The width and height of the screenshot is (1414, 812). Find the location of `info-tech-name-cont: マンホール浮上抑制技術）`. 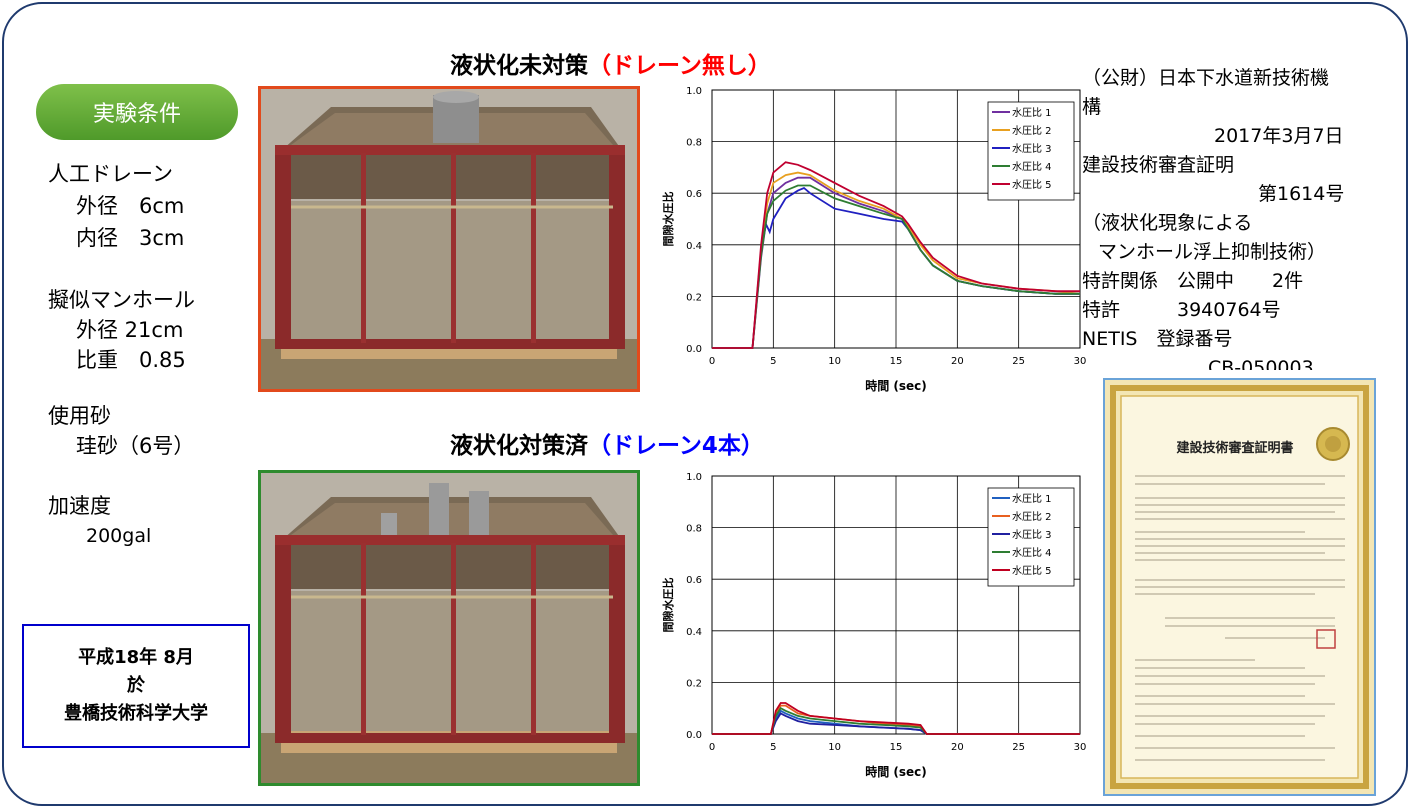

info-tech-name-cont: マンホール浮上抑制技術） is located at coordinates (1212, 252).